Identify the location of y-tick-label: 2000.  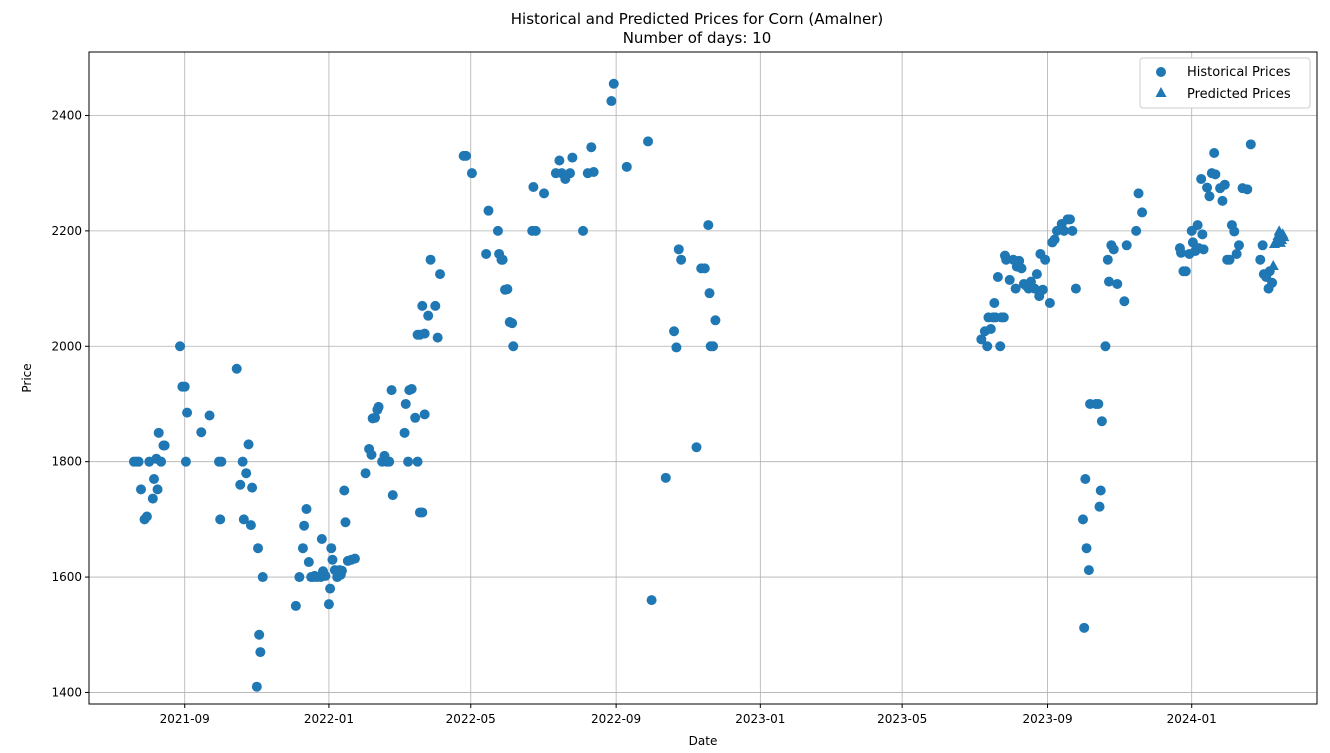
(66, 346).